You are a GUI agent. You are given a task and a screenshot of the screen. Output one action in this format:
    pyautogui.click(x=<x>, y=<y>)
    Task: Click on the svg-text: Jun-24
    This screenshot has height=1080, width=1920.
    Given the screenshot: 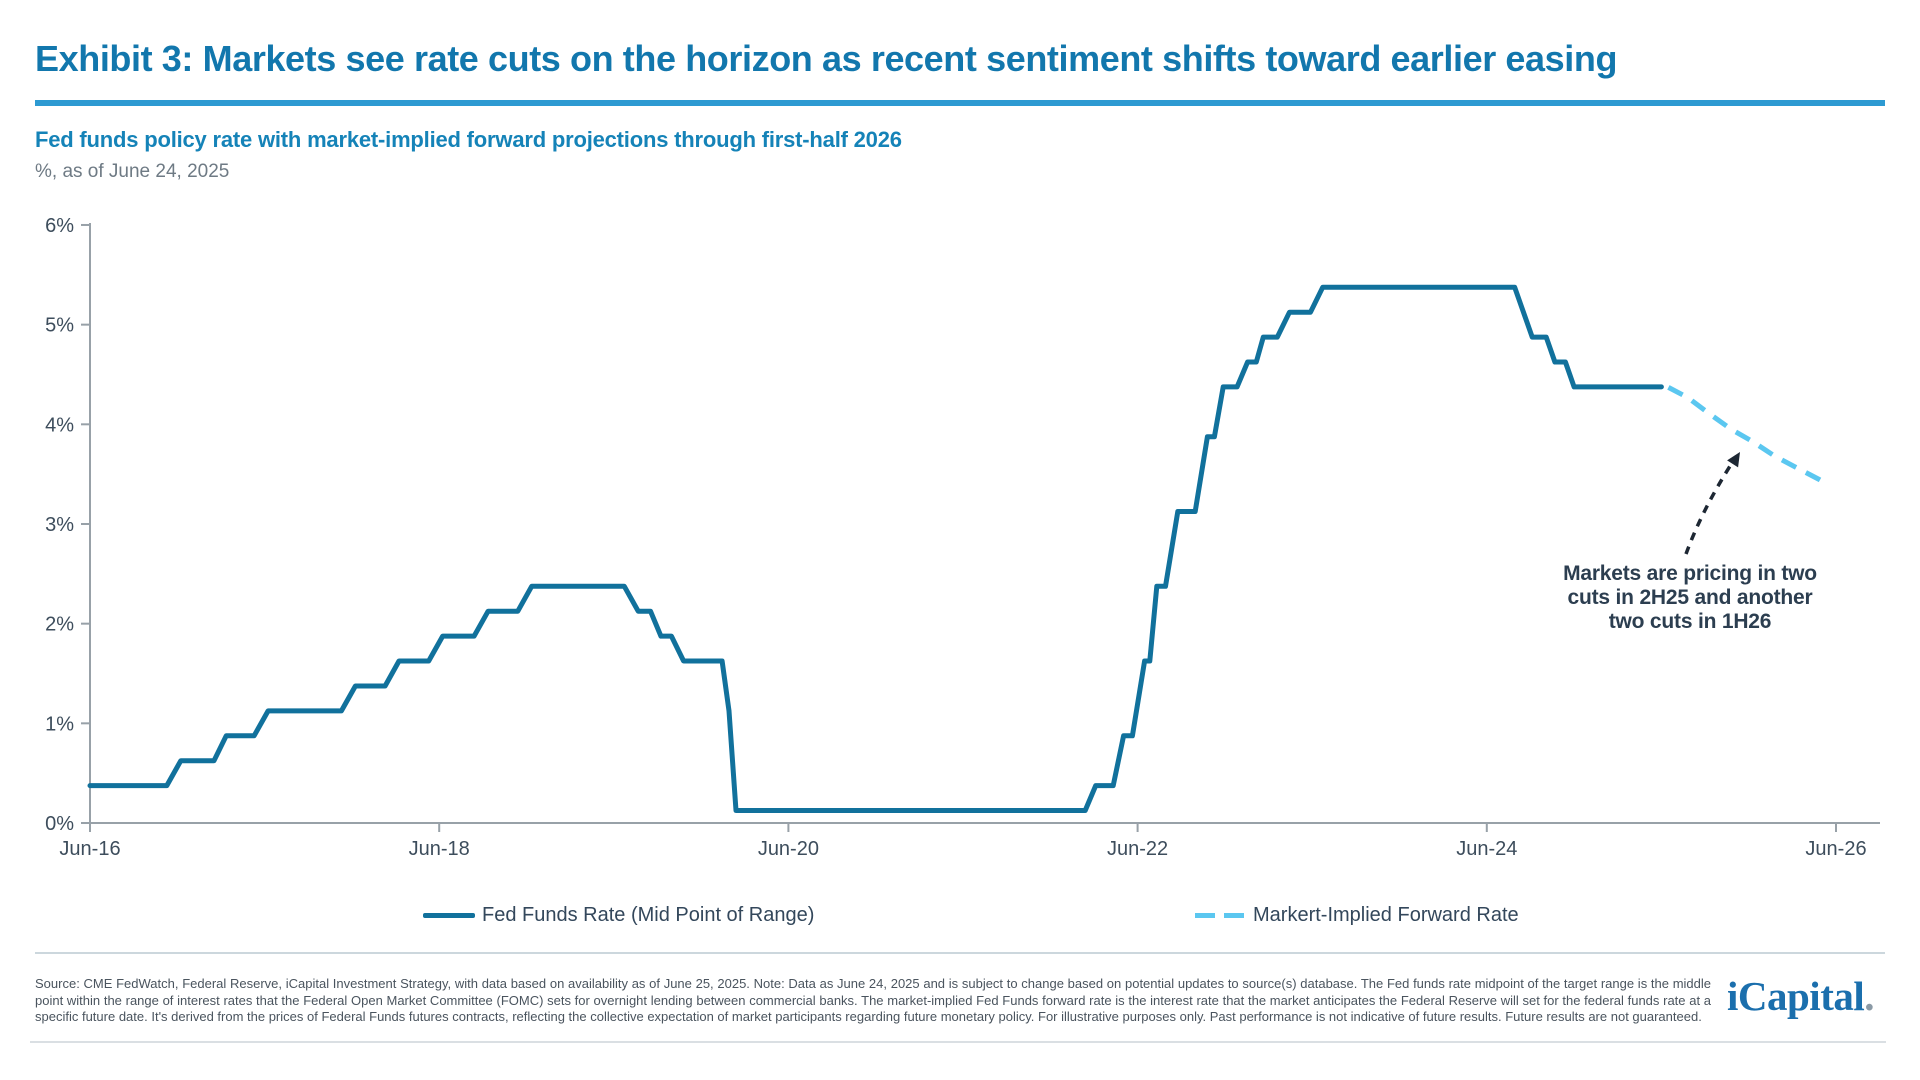 What is the action you would take?
    pyautogui.click(x=1486, y=849)
    